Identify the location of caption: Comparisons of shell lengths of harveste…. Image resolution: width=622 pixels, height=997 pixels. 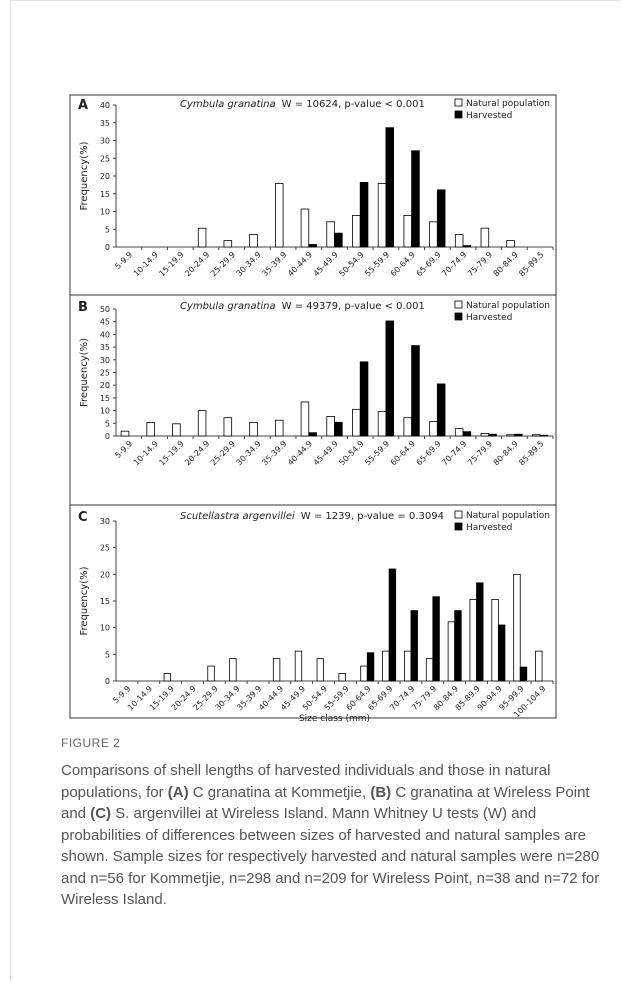
(331, 835).